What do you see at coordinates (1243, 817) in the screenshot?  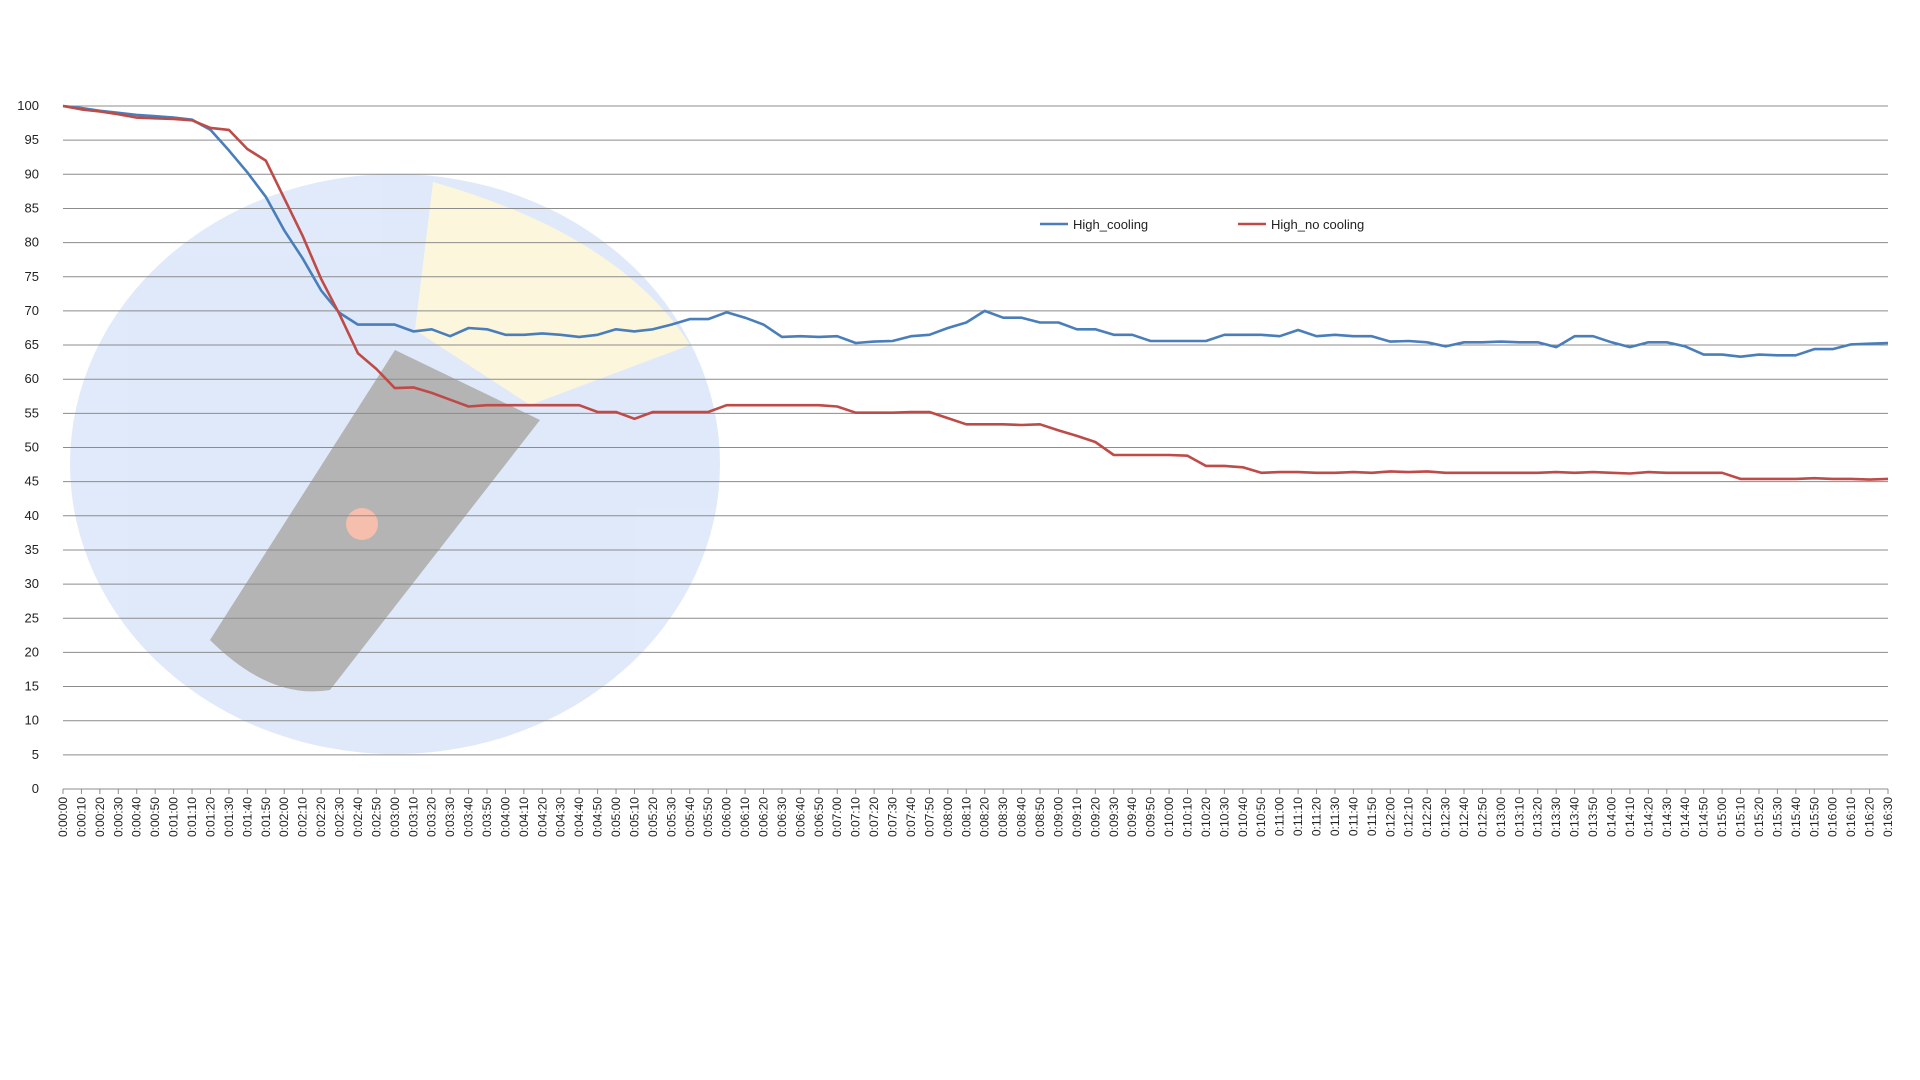 I see `x-tick-label: 0:10:40` at bounding box center [1243, 817].